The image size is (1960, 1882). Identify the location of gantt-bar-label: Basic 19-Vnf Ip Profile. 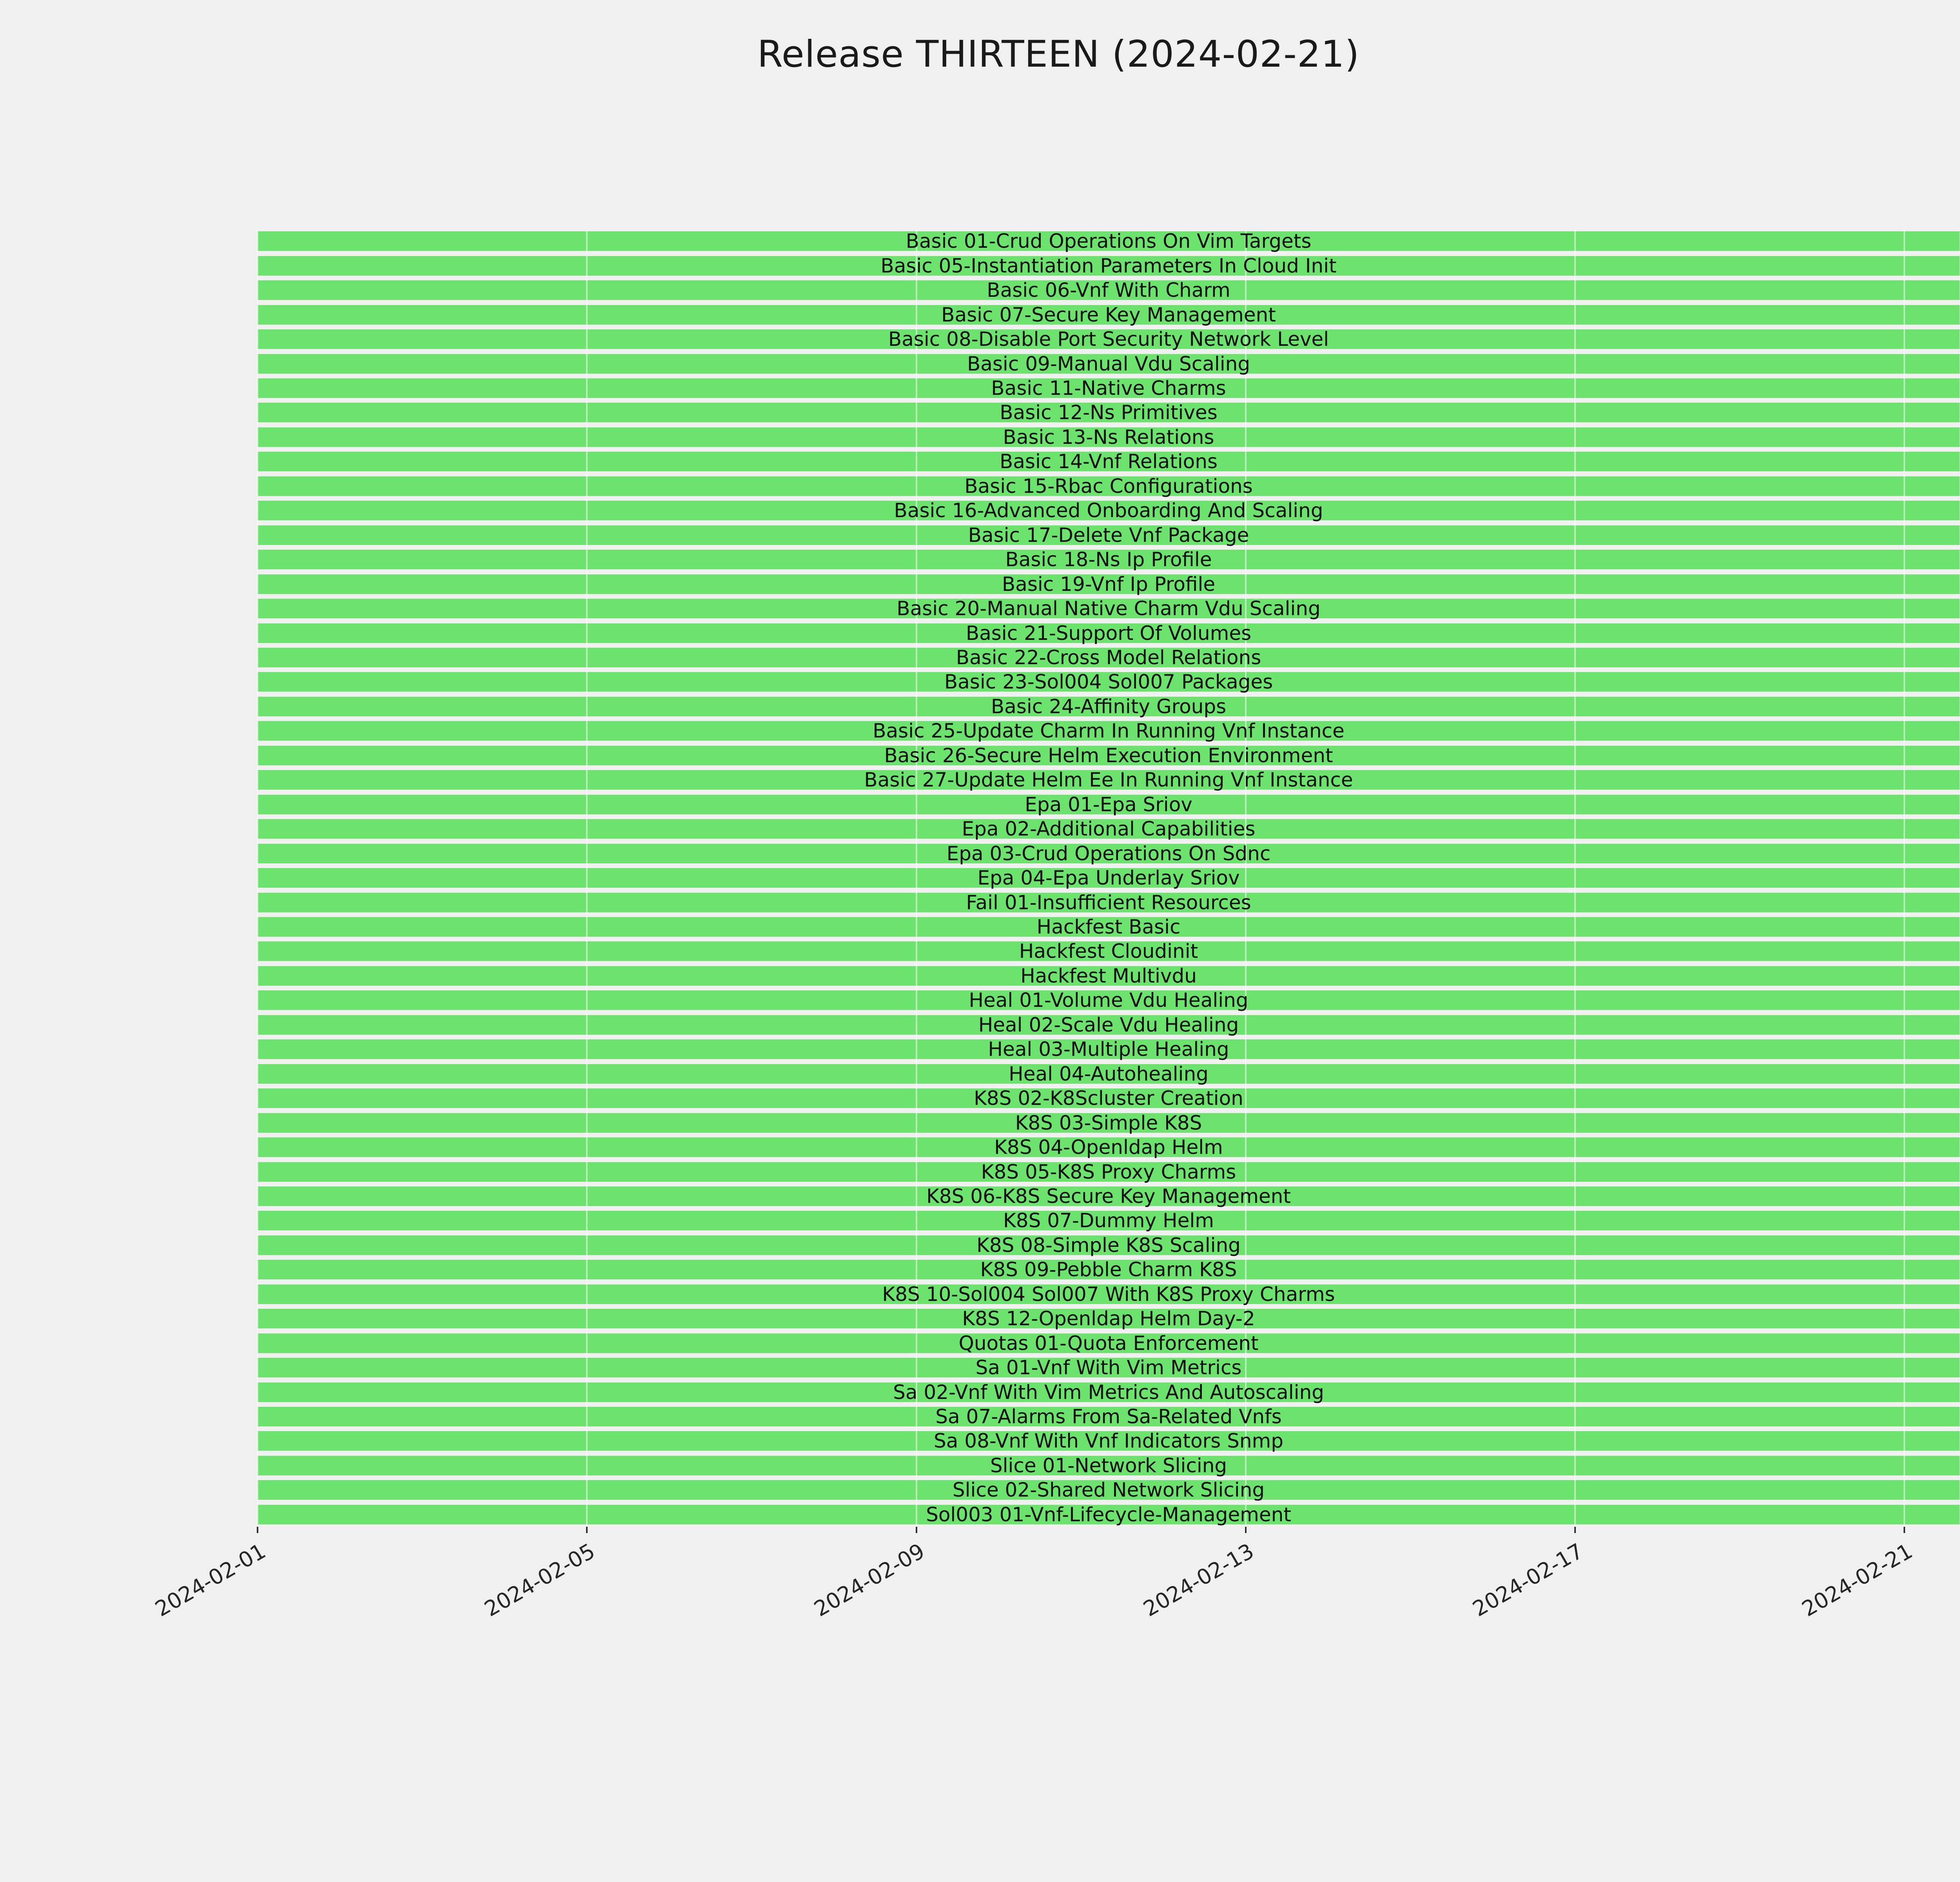
(1109, 584).